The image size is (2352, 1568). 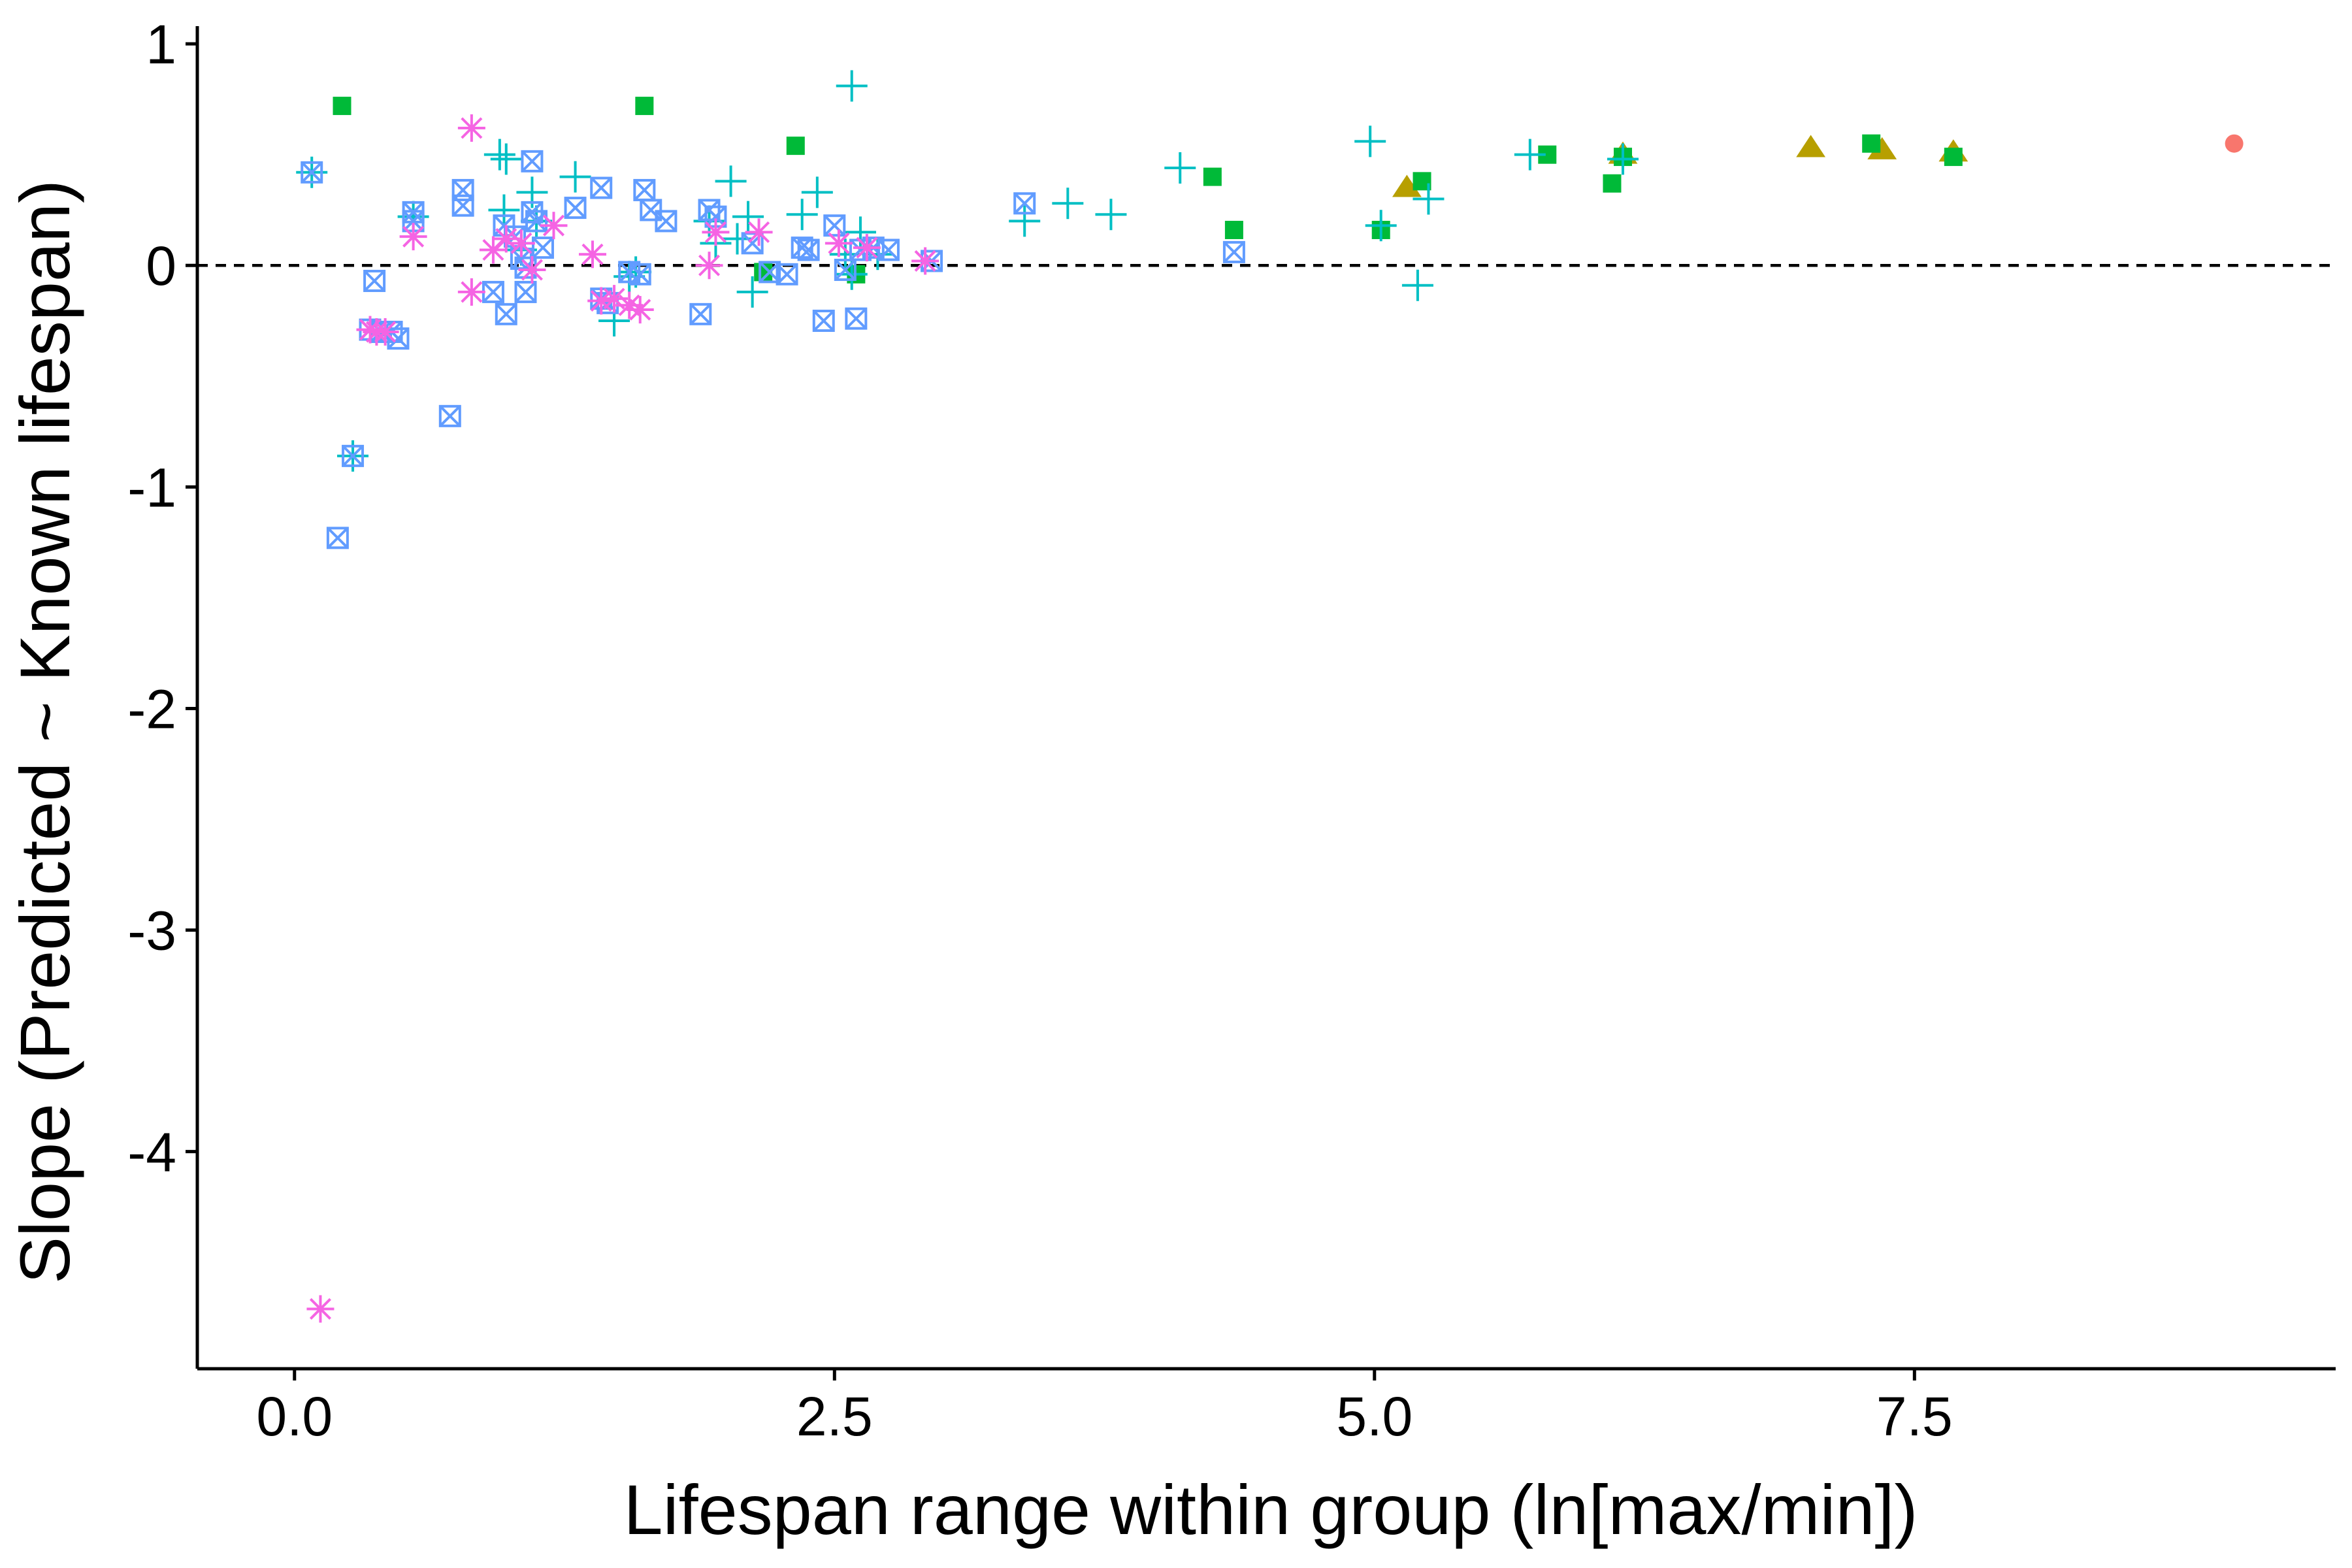 I want to click on y-axis-ticks: 1 0 -1 -2 -3 -4, so click(x=162, y=598).